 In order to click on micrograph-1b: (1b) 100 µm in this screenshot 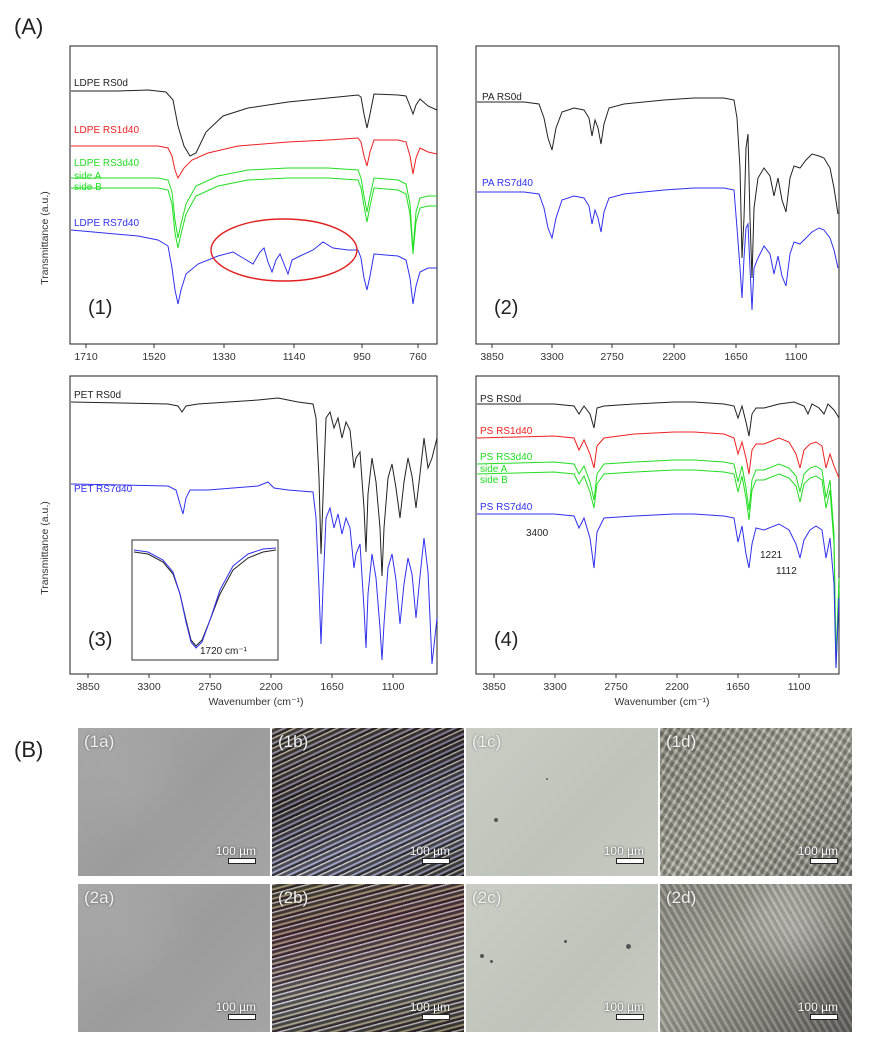, I will do `click(368, 802)`.